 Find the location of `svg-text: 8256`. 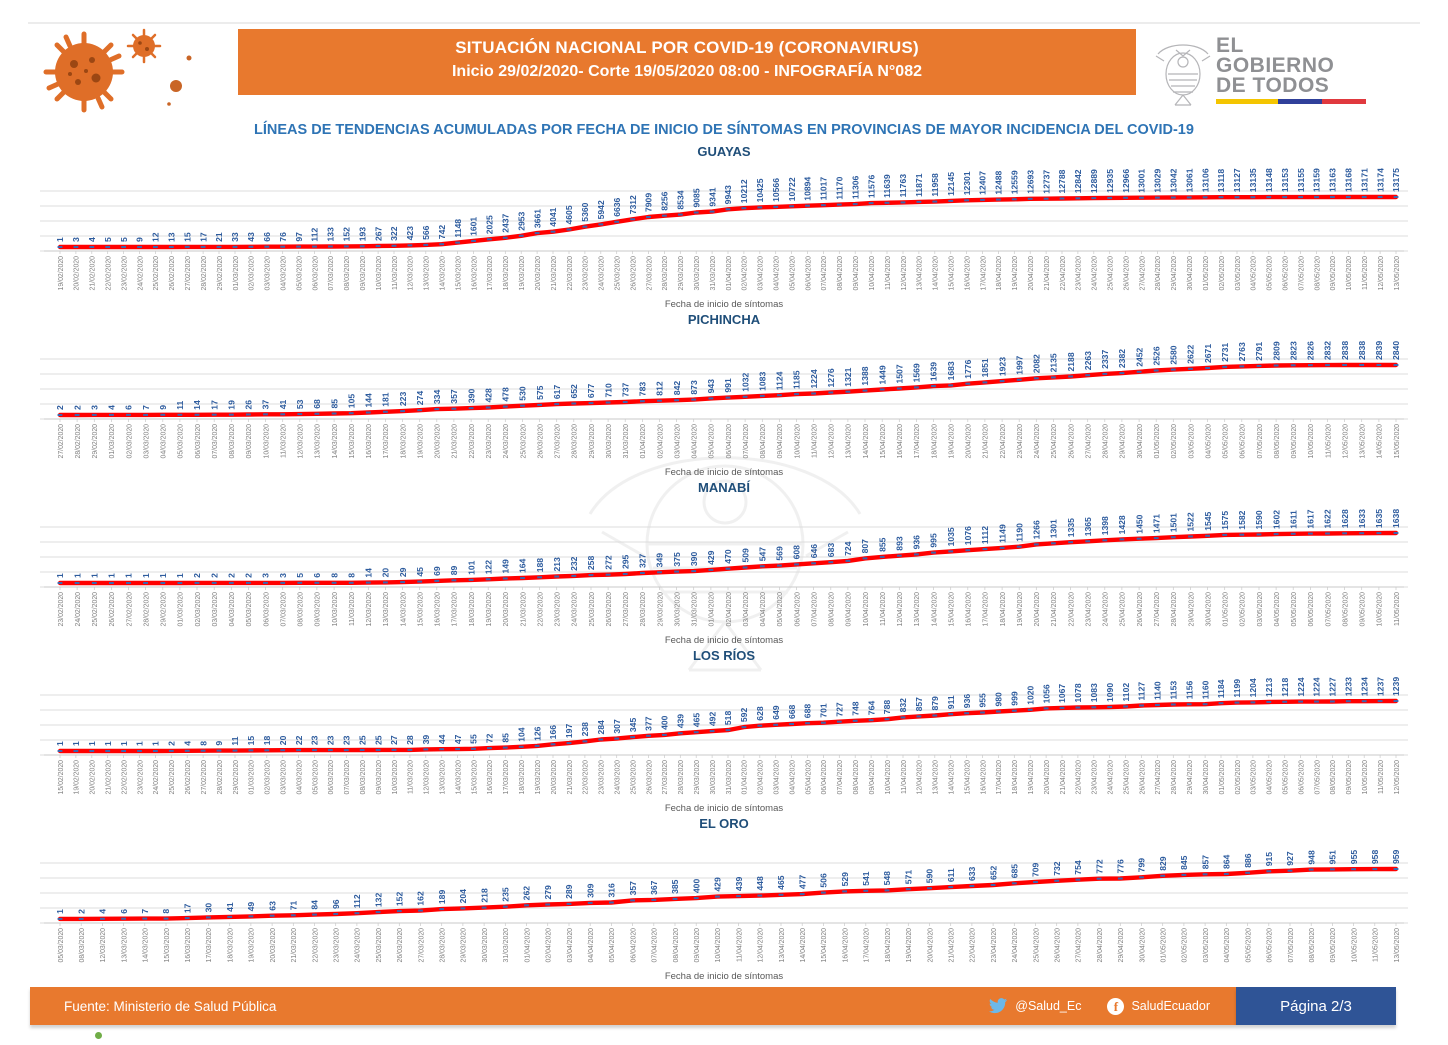

svg-text: 8256 is located at coordinates (665, 200).